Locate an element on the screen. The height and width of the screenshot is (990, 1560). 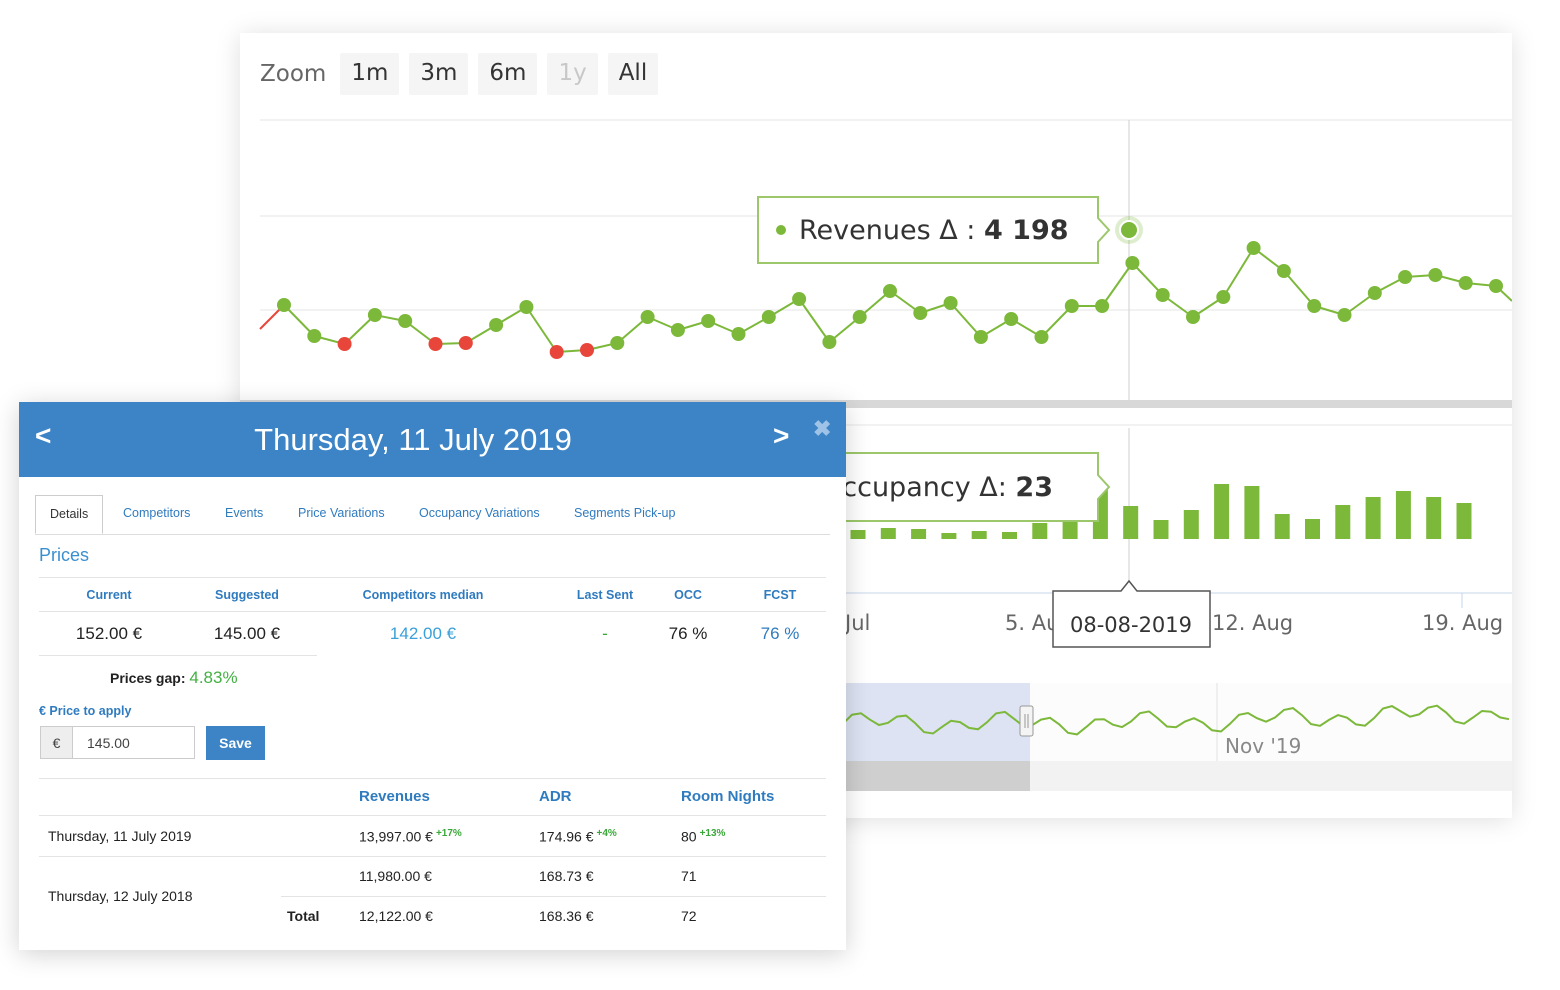
close-icon: ✖ is located at coordinates (822, 428).